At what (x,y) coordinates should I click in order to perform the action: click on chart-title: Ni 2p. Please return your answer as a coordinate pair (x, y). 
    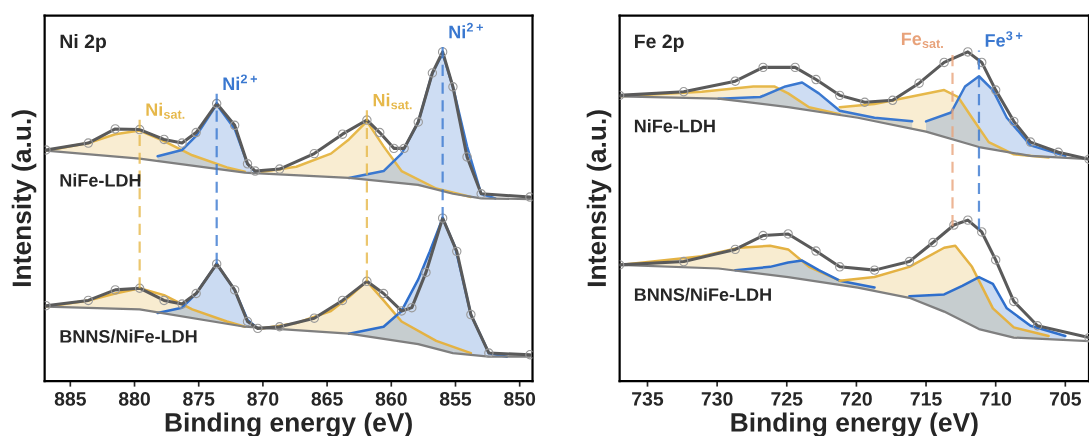
    Looking at the image, I should click on (83, 43).